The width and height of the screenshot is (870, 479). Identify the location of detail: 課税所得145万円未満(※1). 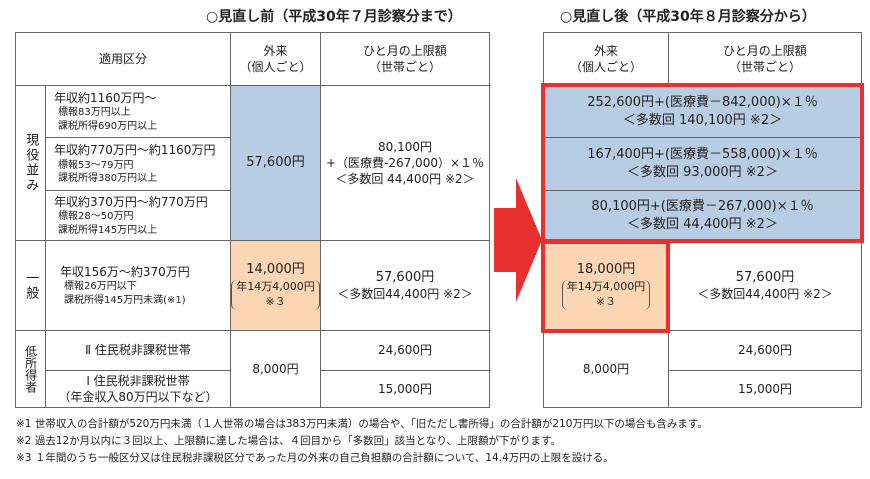
(125, 300).